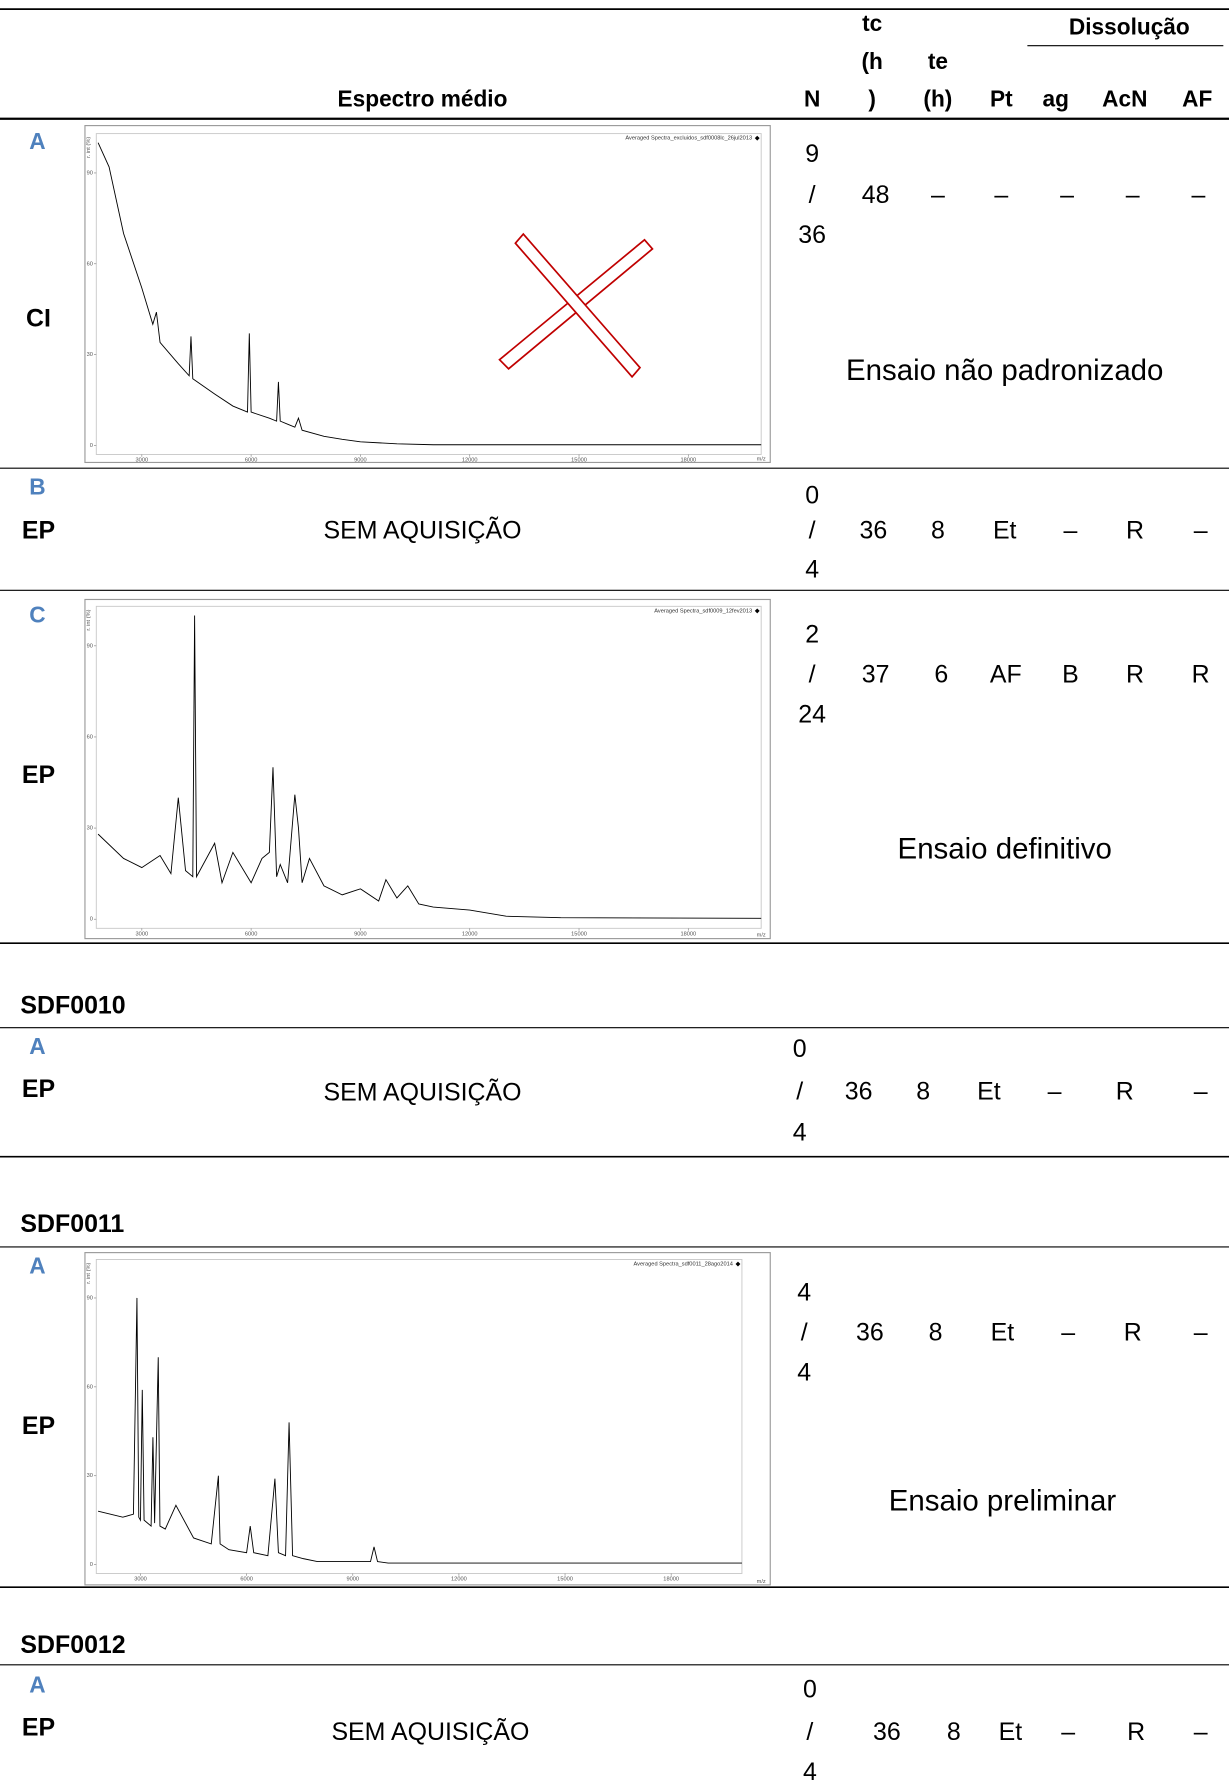 Image resolution: width=1229 pixels, height=1792 pixels. I want to click on header-cell: ag, so click(1055, 98).